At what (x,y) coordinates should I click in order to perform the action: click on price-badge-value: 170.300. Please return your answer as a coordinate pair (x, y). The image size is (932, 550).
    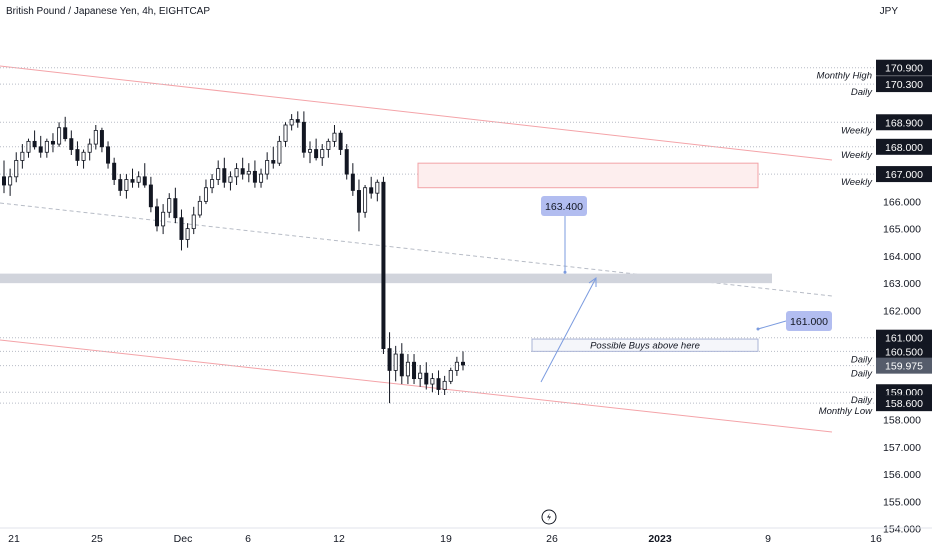
    Looking at the image, I should click on (904, 85).